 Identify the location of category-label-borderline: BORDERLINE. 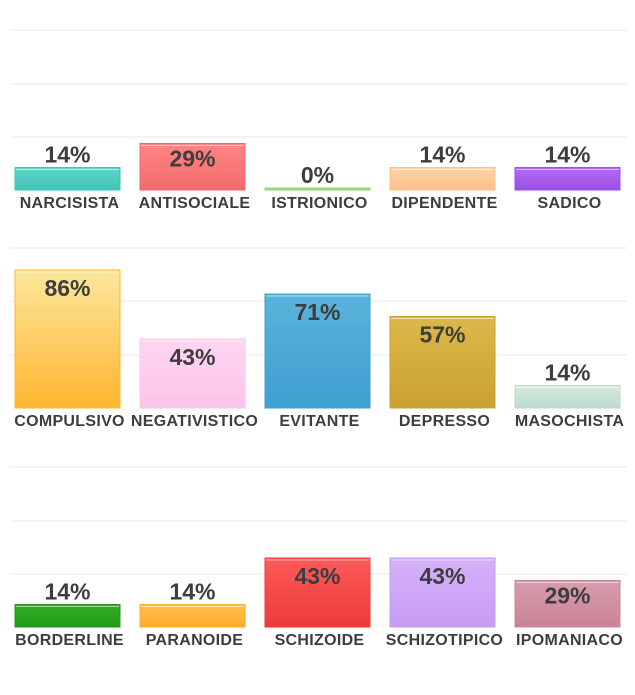
(69, 640).